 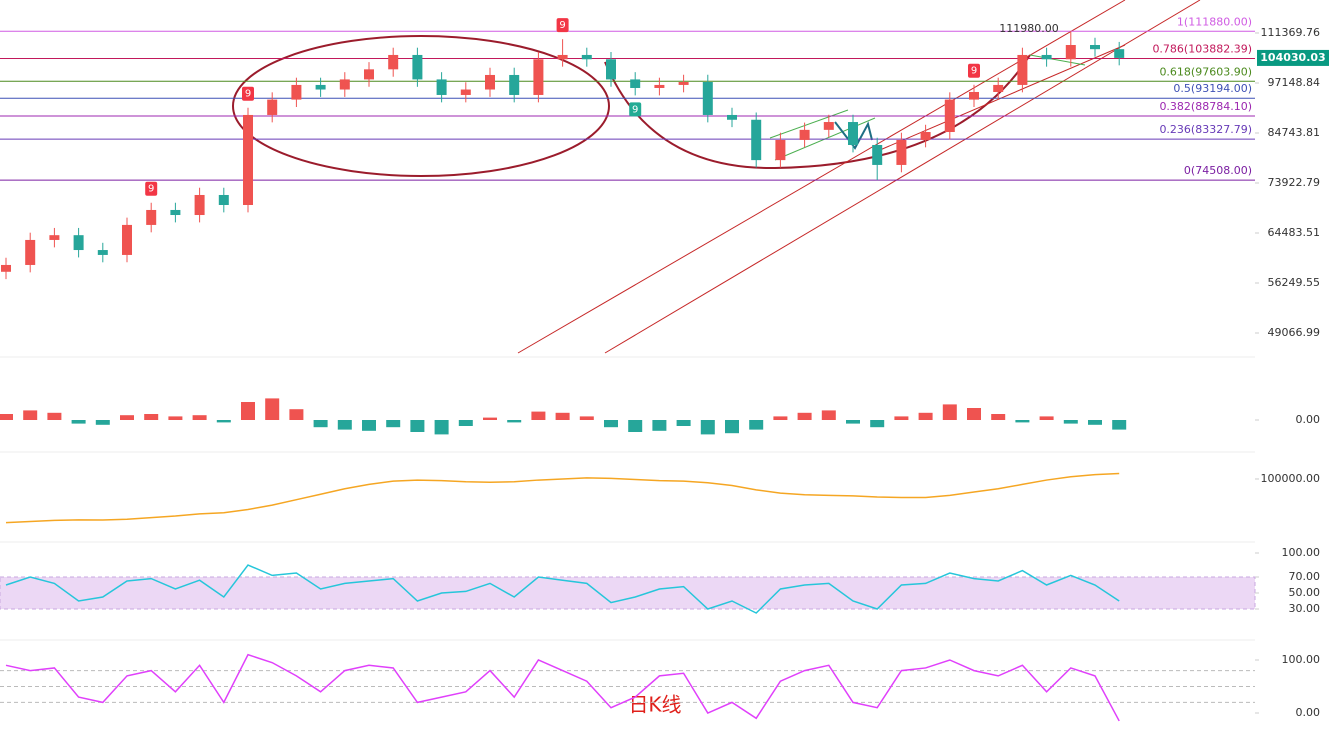 What do you see at coordinates (1294, 132) in the screenshot?
I see `y-tick-label: 84743.81` at bounding box center [1294, 132].